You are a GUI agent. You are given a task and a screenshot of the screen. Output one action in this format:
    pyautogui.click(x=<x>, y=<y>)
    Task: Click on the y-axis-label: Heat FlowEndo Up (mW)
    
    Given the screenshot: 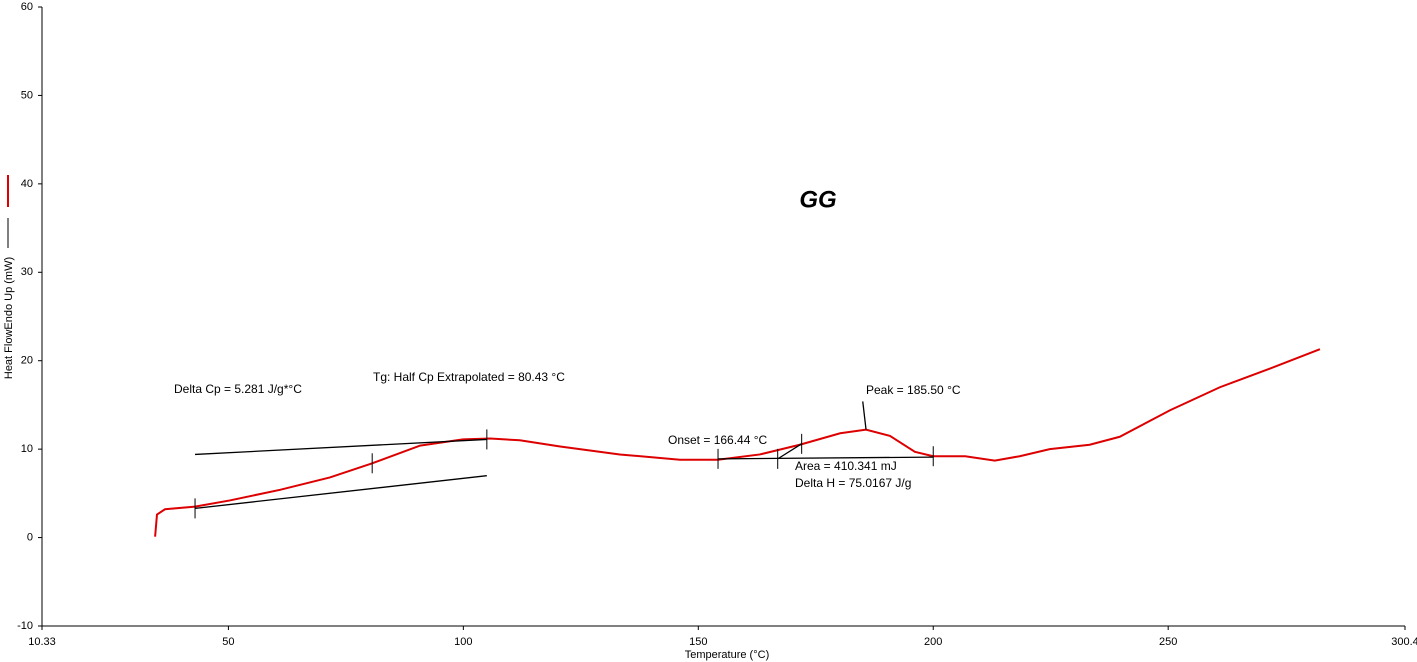 What is the action you would take?
    pyautogui.click(x=9, y=318)
    